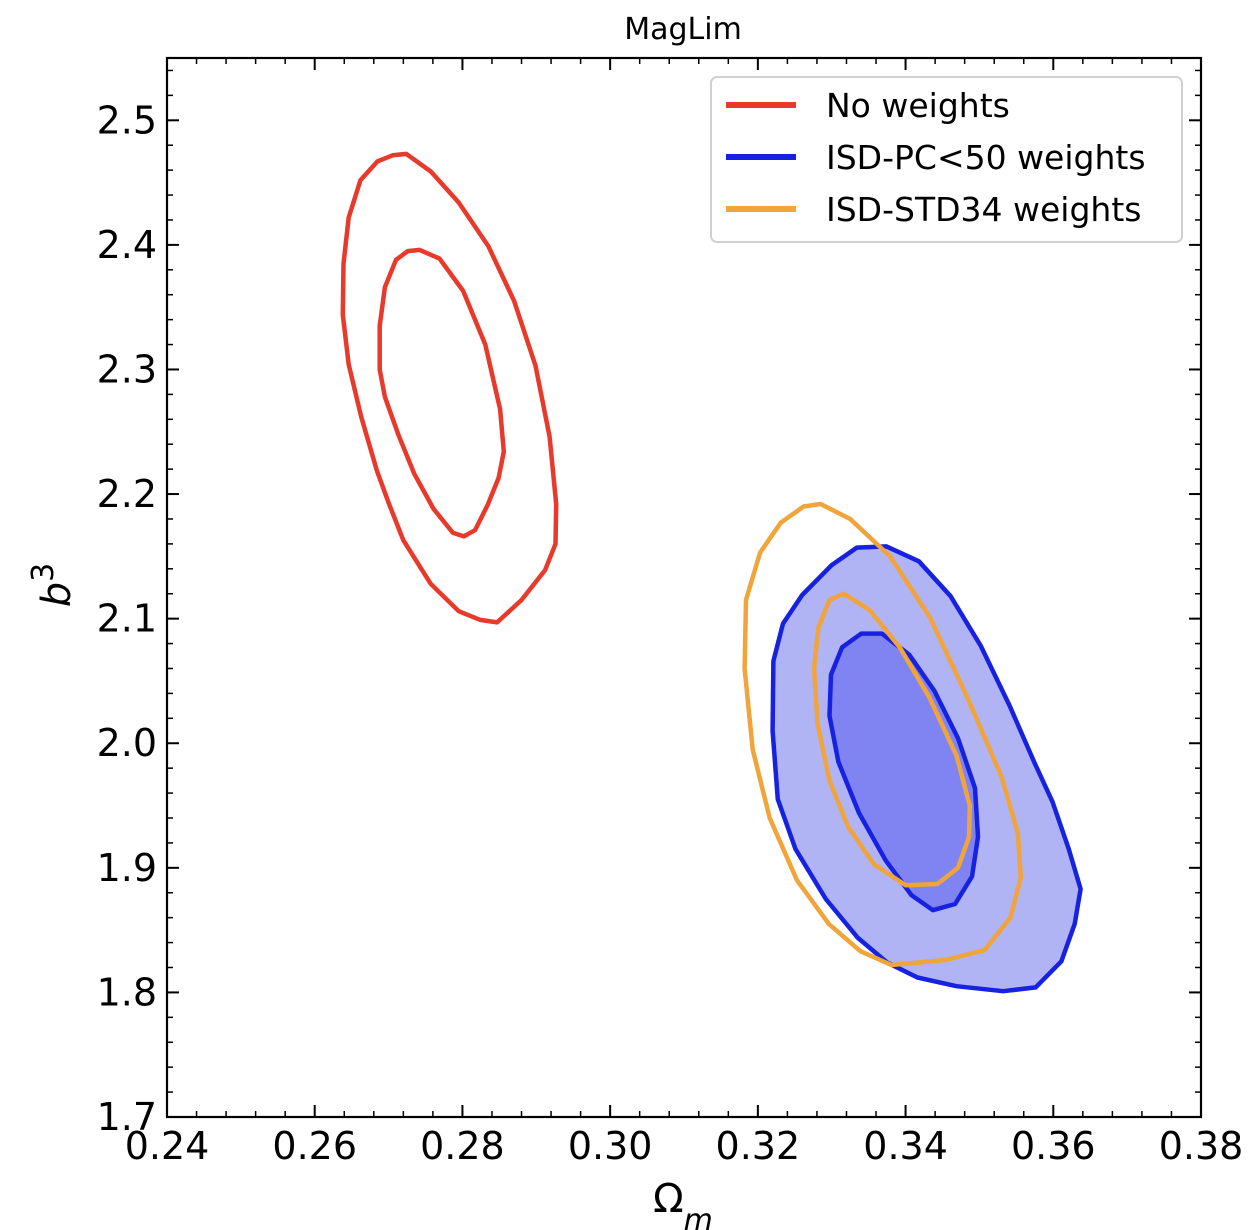 The height and width of the screenshot is (1230, 1254). What do you see at coordinates (442, 393) in the screenshot?
I see `contour-no-weights-inner` at bounding box center [442, 393].